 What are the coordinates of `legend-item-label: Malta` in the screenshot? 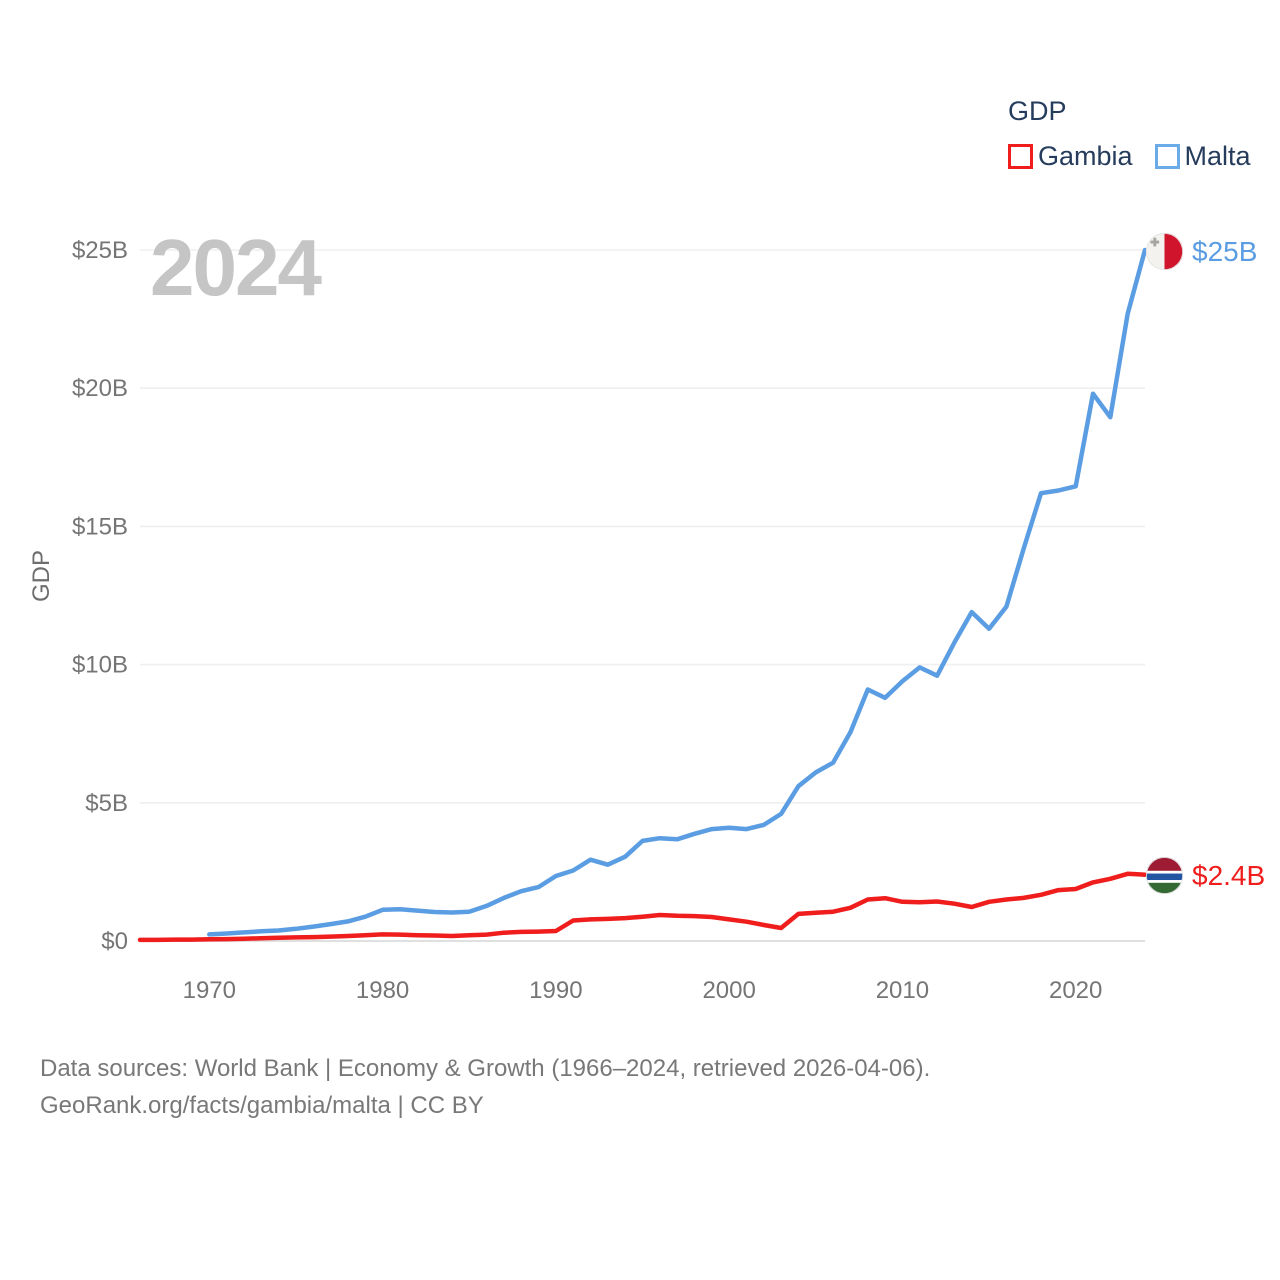 It's located at (1217, 156).